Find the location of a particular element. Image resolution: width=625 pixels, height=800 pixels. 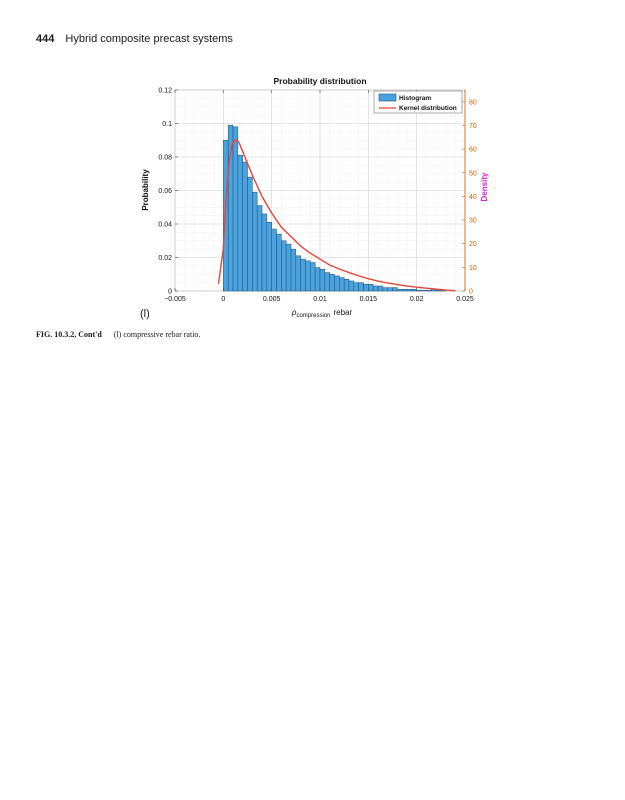

y2-tick-label: 70 is located at coordinates (473, 126).